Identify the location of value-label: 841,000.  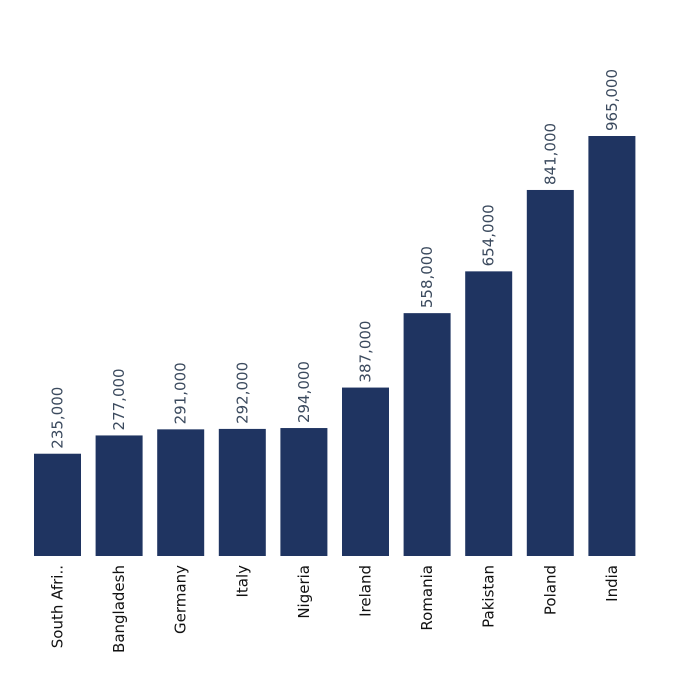
(550, 154).